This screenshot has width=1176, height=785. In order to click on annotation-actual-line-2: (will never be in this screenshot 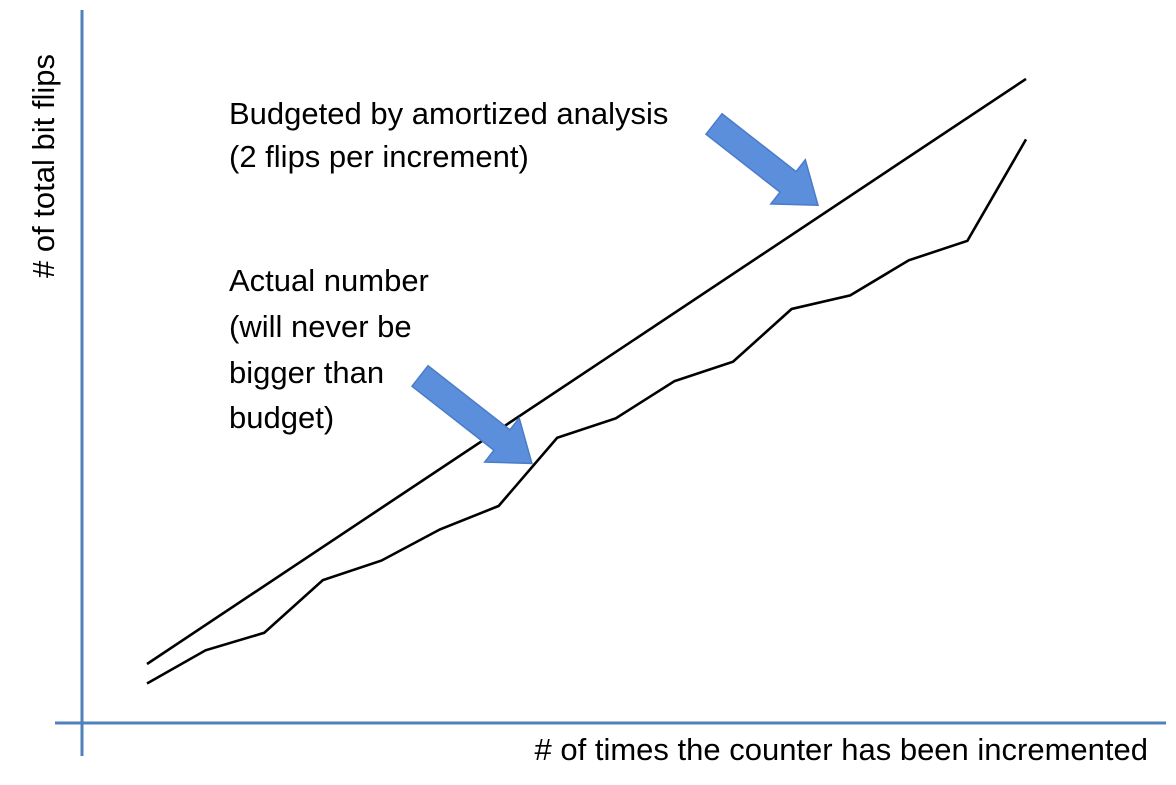, I will do `click(320, 326)`.